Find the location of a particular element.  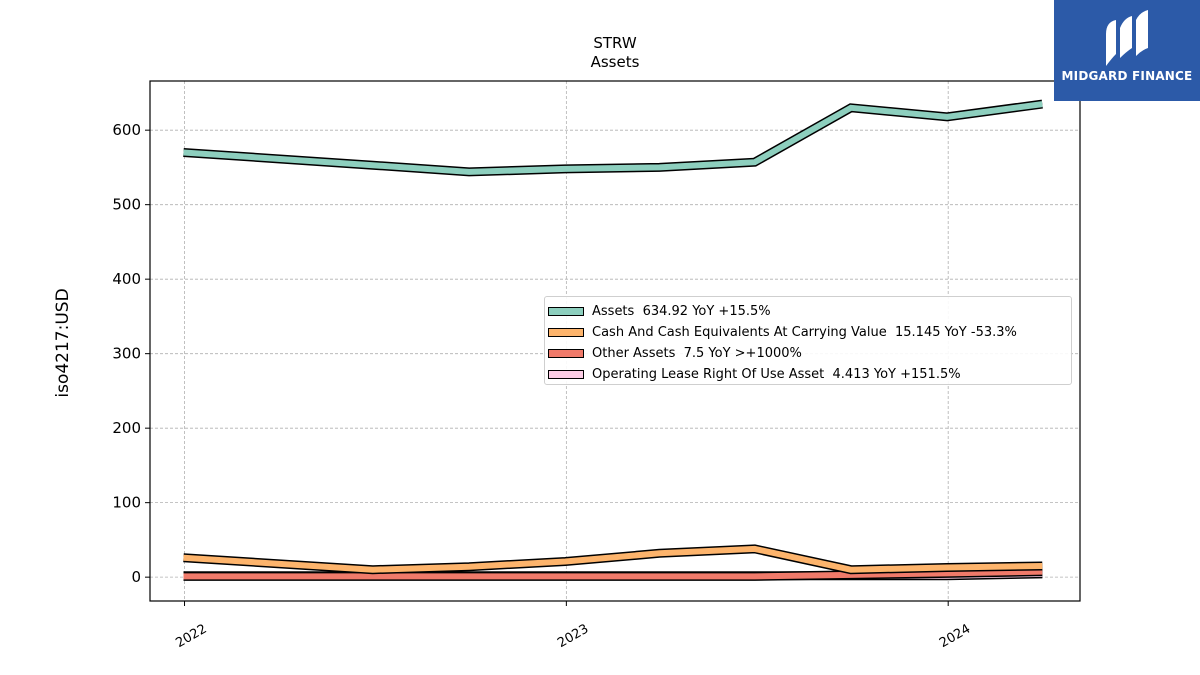

y-tick-label: 200 is located at coordinates (126, 428).